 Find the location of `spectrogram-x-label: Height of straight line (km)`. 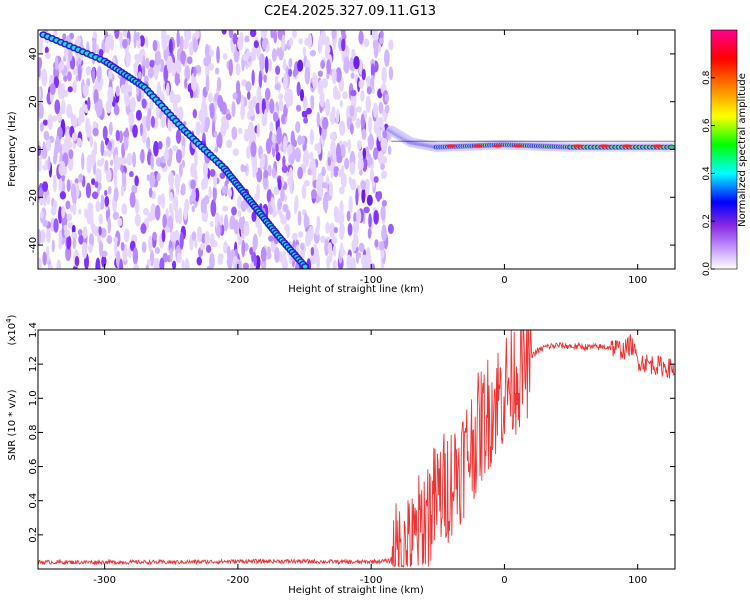

spectrogram-x-label: Height of straight line (km) is located at coordinates (356, 289).